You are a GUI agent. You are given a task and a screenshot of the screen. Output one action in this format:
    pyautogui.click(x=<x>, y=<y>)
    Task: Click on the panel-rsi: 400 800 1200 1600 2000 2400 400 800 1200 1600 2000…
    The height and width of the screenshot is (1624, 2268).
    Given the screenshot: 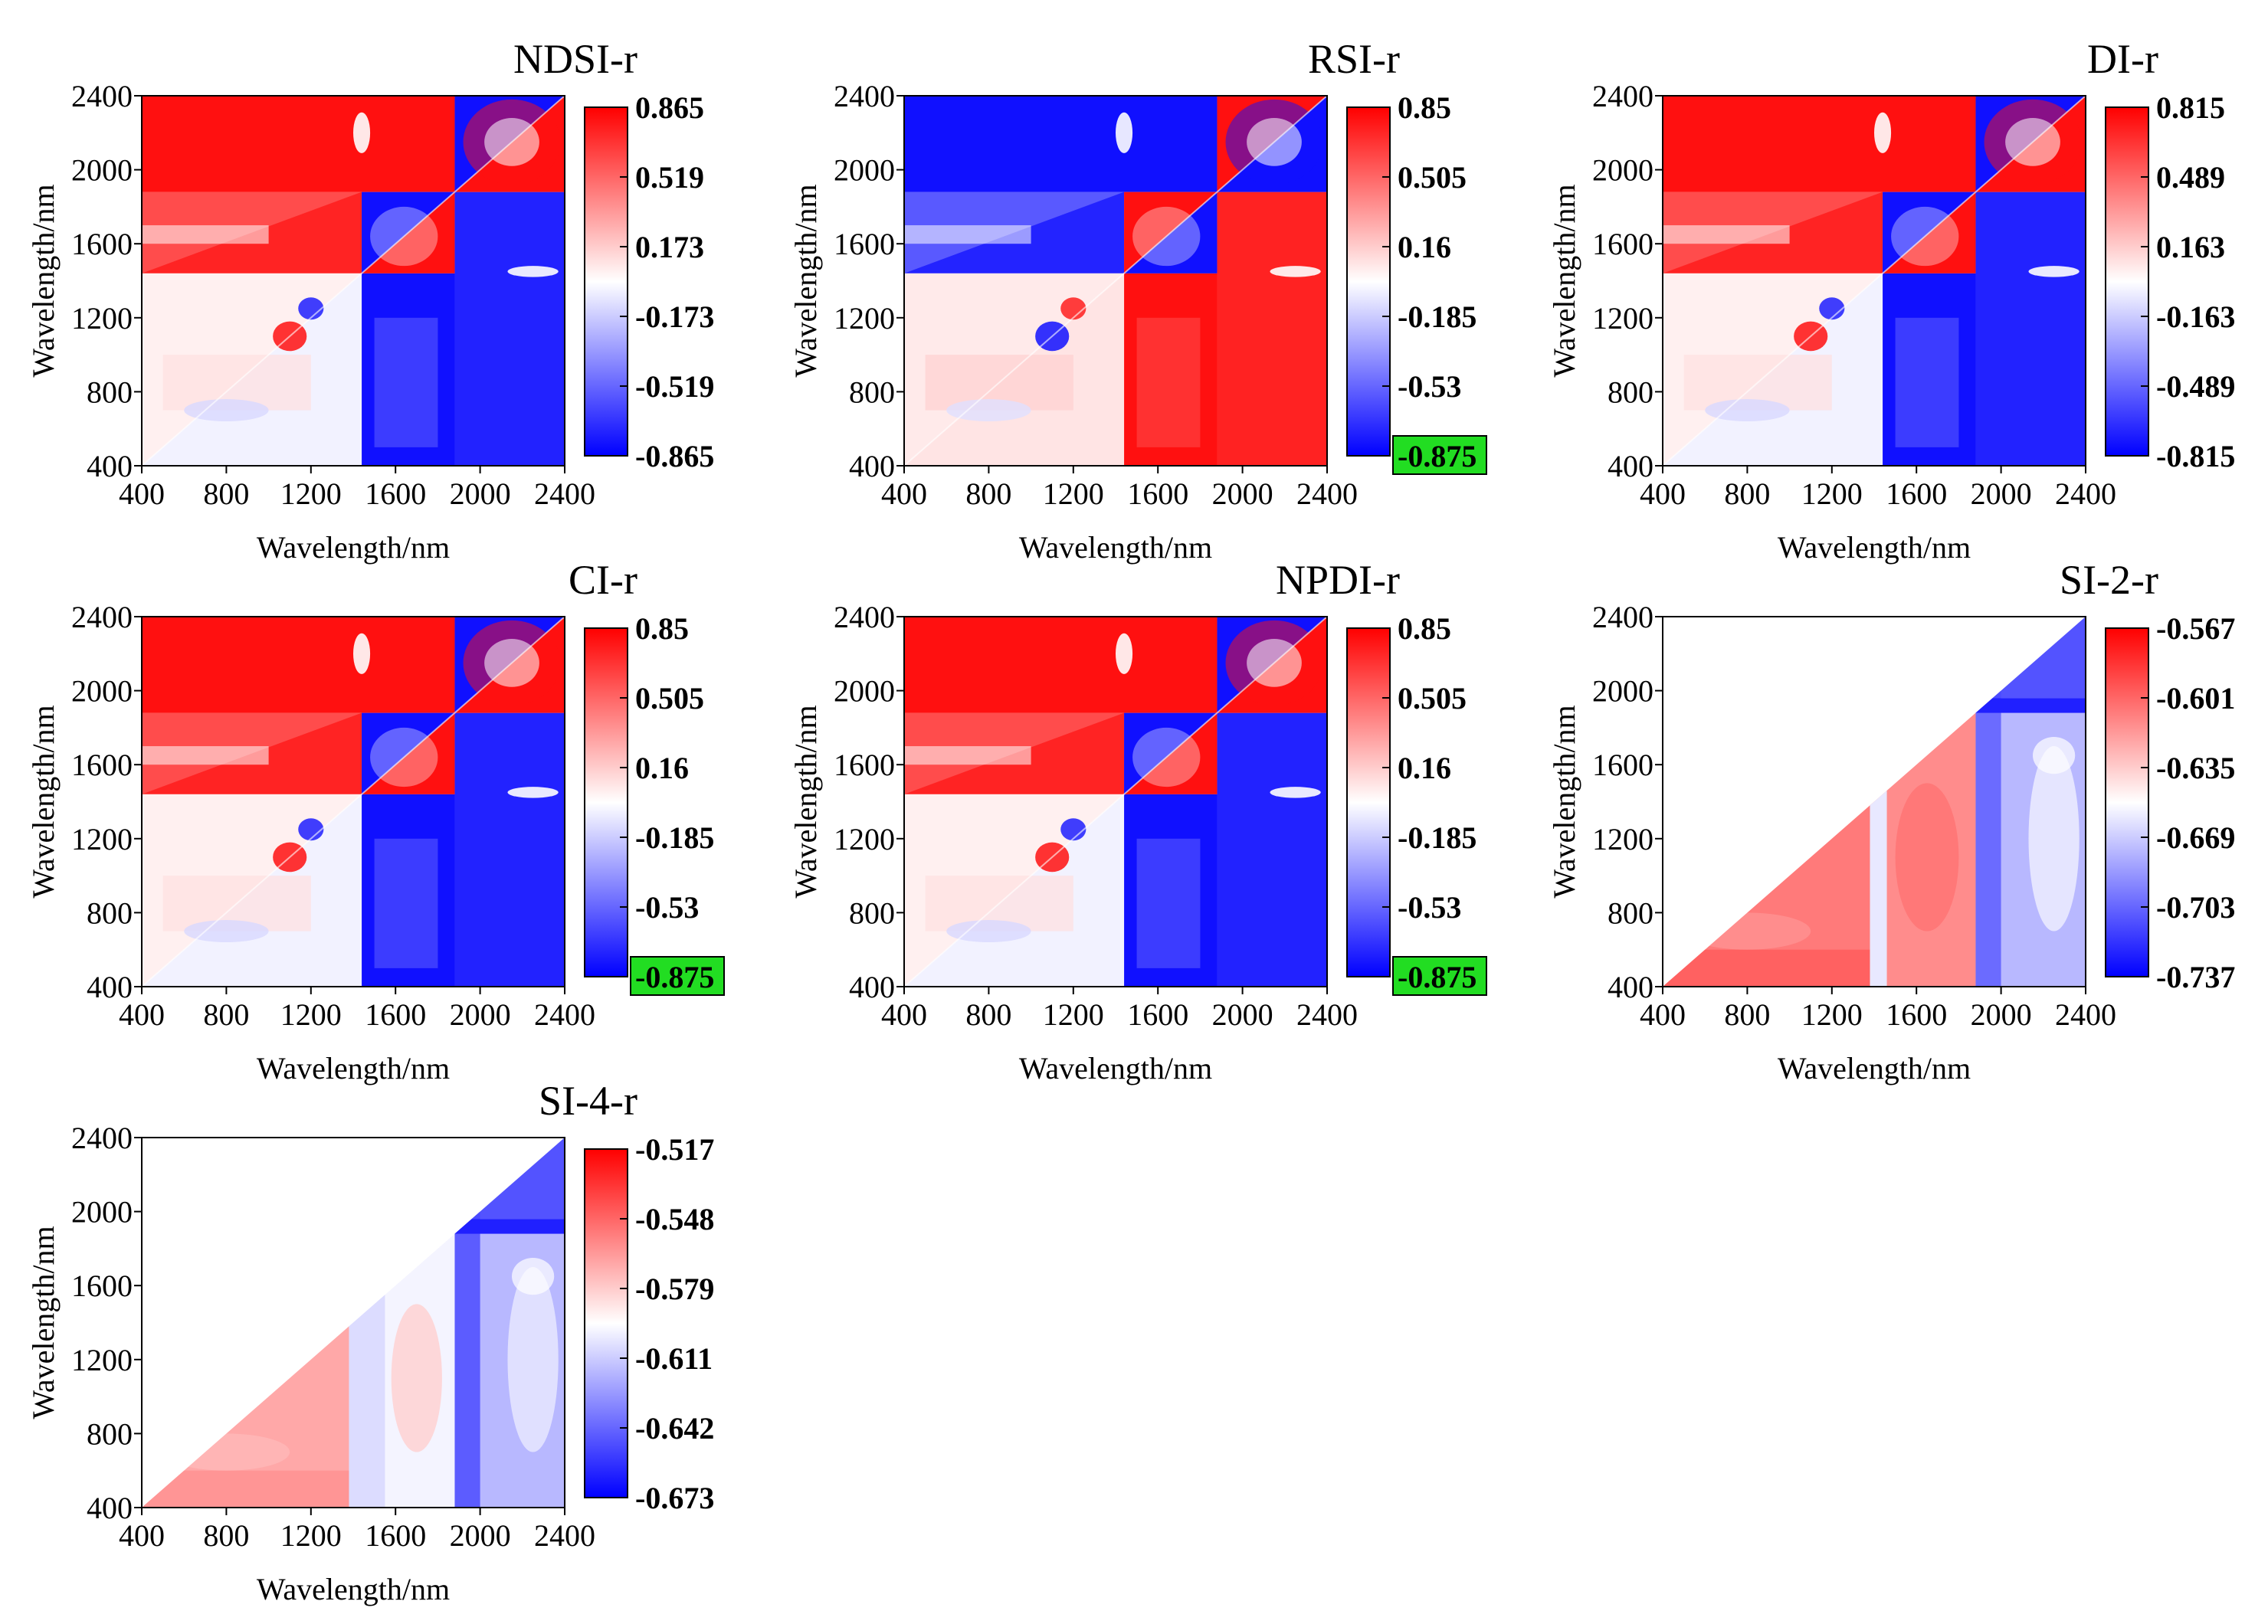 What is the action you would take?
    pyautogui.click(x=1137, y=301)
    